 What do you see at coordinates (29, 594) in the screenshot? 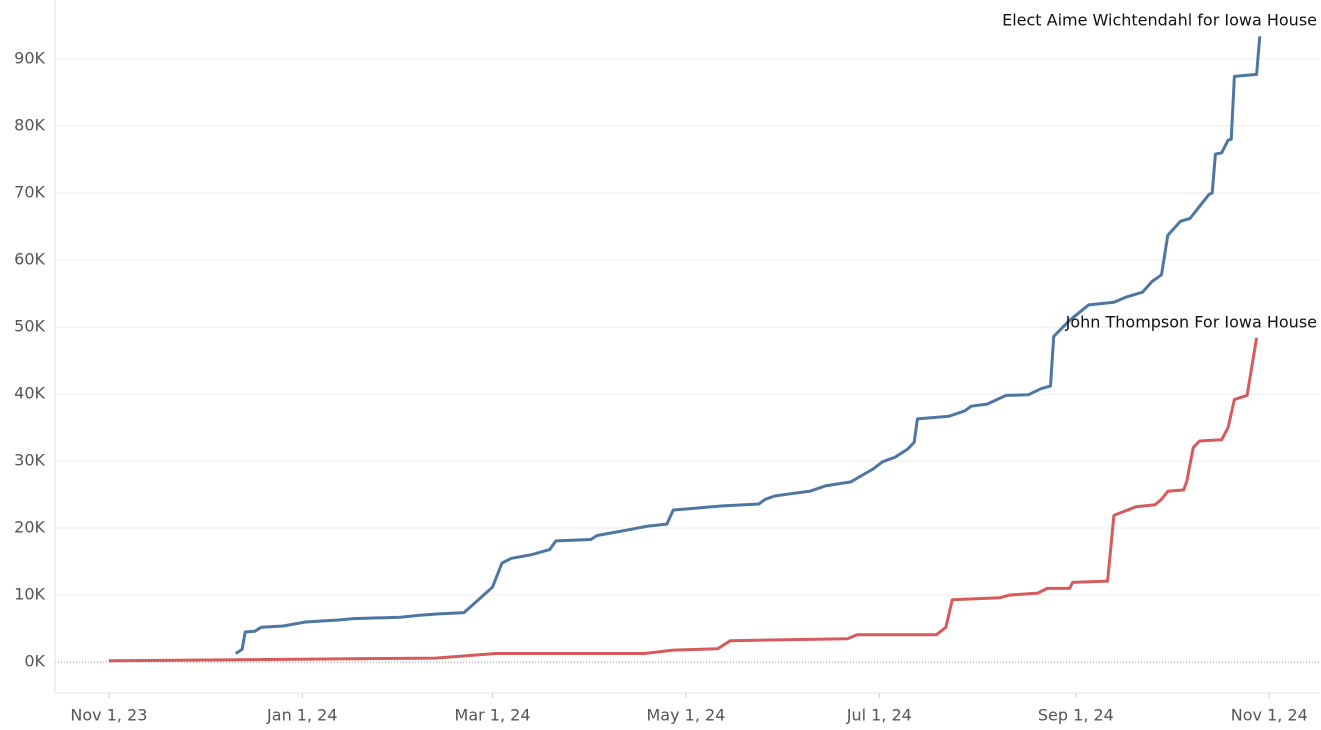
I see `y-tick-label: 10K` at bounding box center [29, 594].